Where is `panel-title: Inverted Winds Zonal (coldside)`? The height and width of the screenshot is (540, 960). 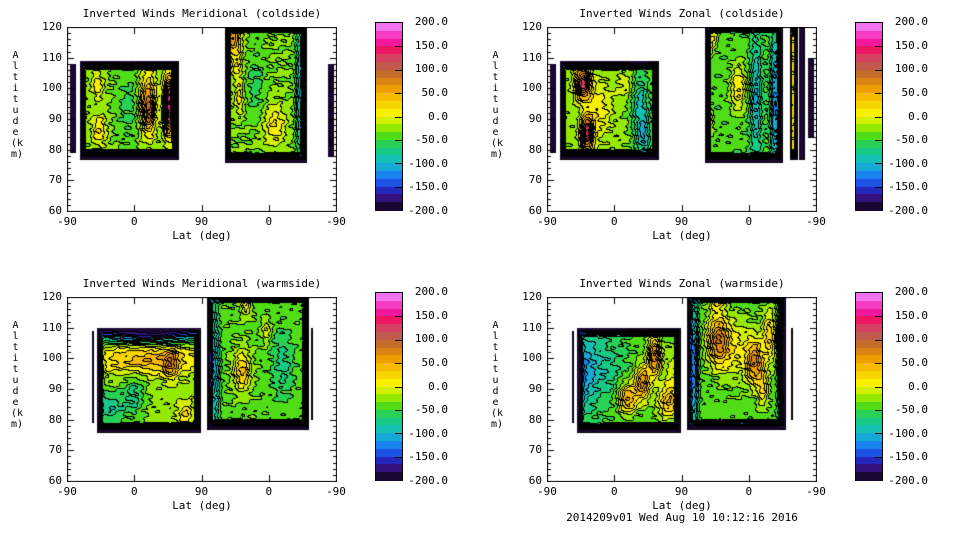 panel-title: Inverted Winds Zonal (coldside) is located at coordinates (682, 13).